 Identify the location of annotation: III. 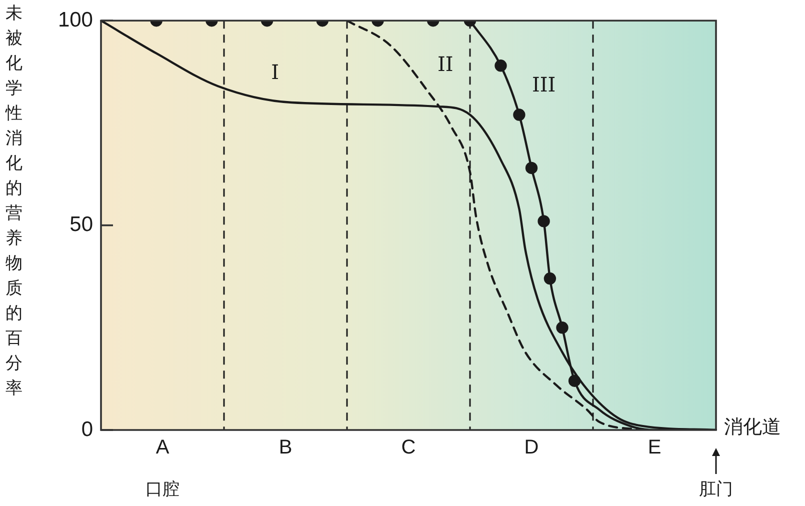
(544, 84).